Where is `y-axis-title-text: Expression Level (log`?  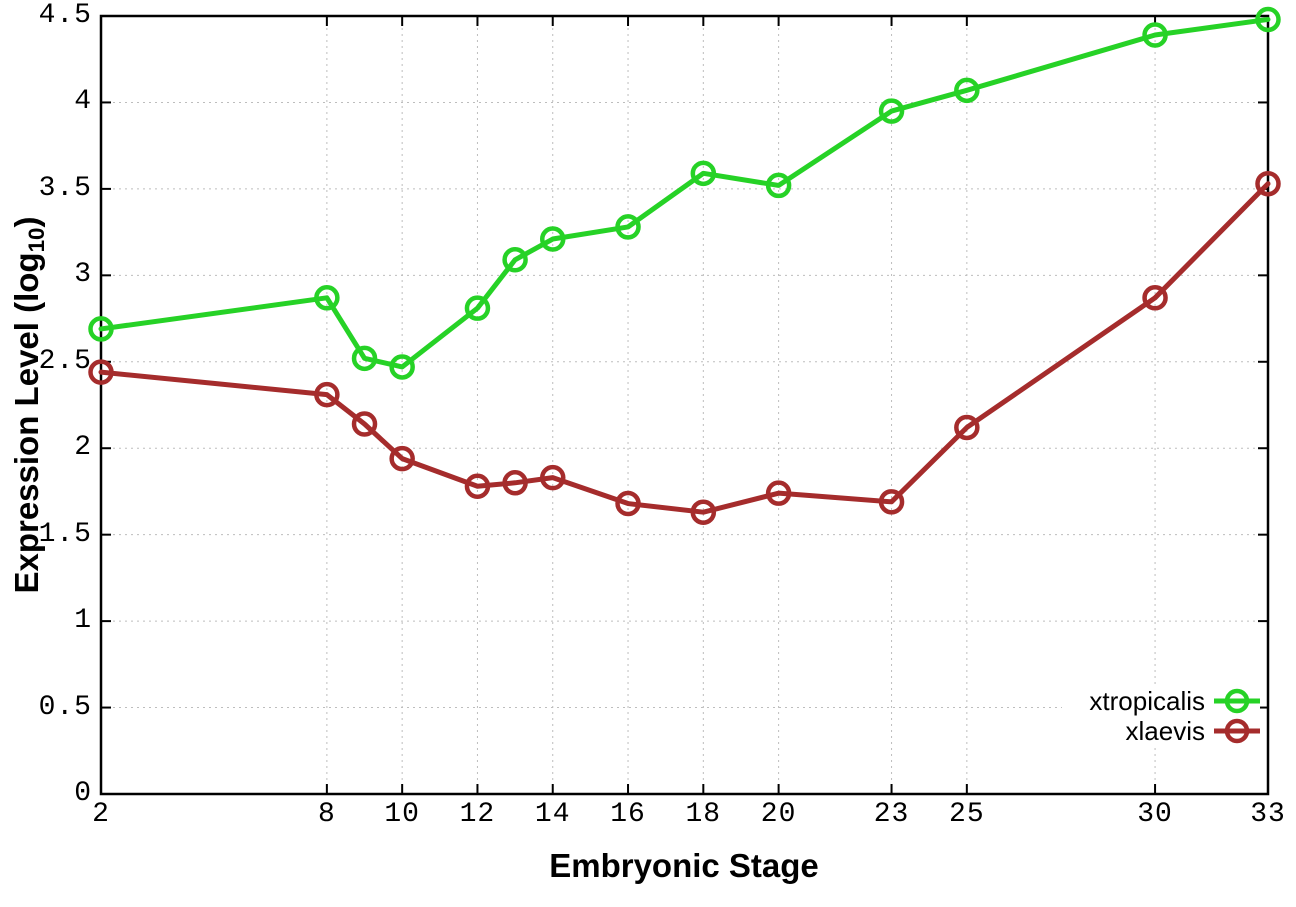
y-axis-title-text: Expression Level (log is located at coordinates (26, 423).